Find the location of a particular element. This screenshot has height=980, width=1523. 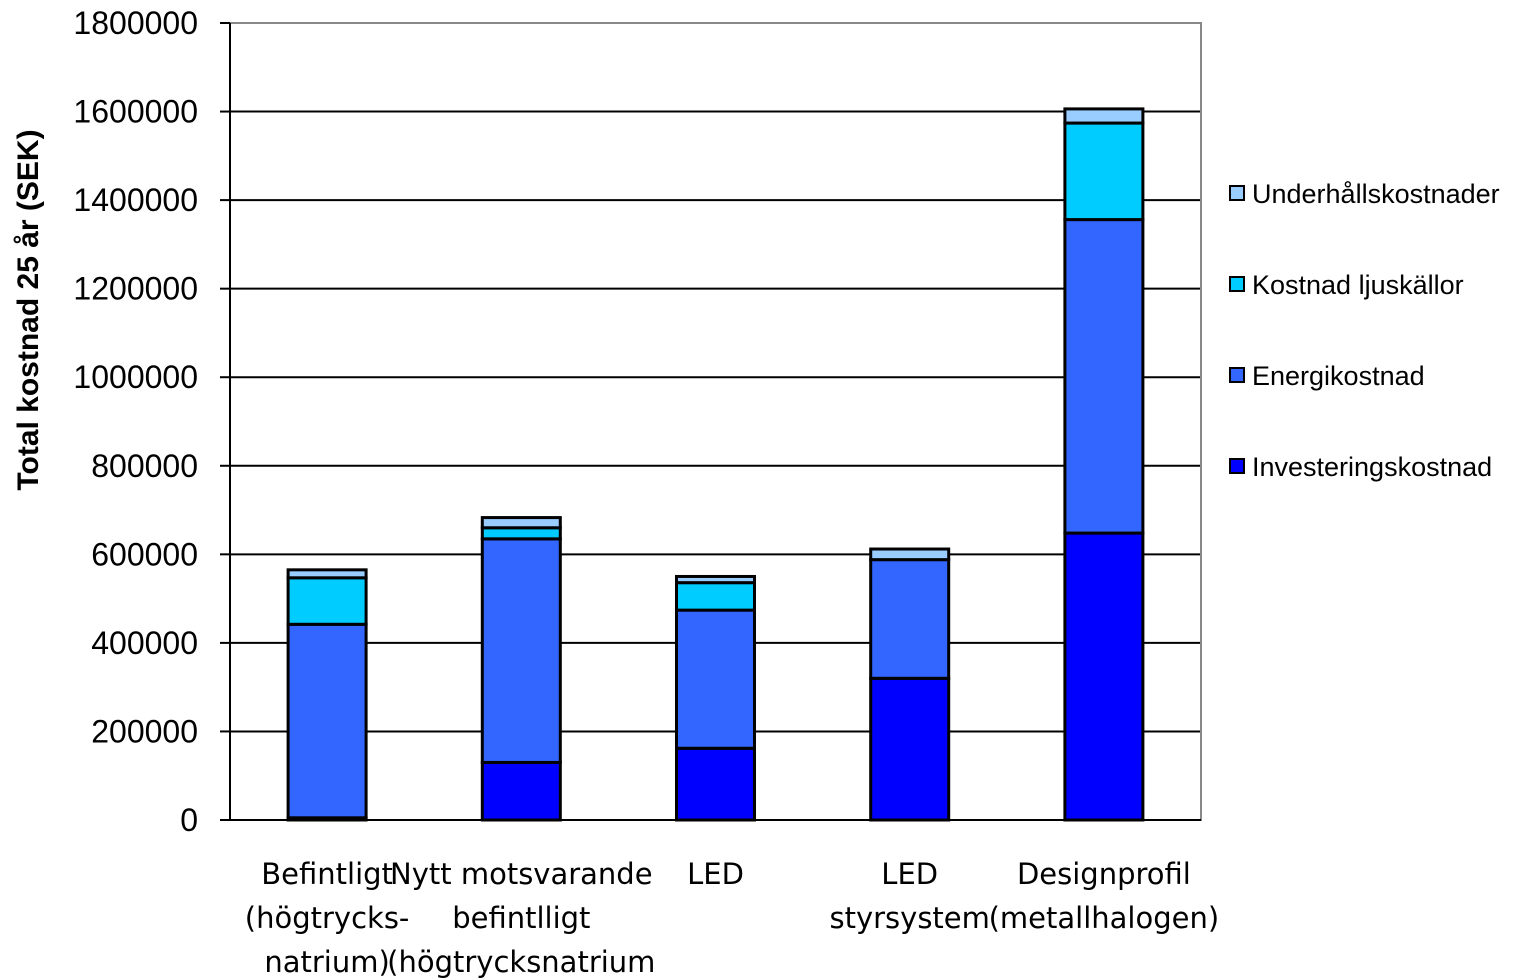

legend-entry: Underhållskostnader is located at coordinates (1376, 194).